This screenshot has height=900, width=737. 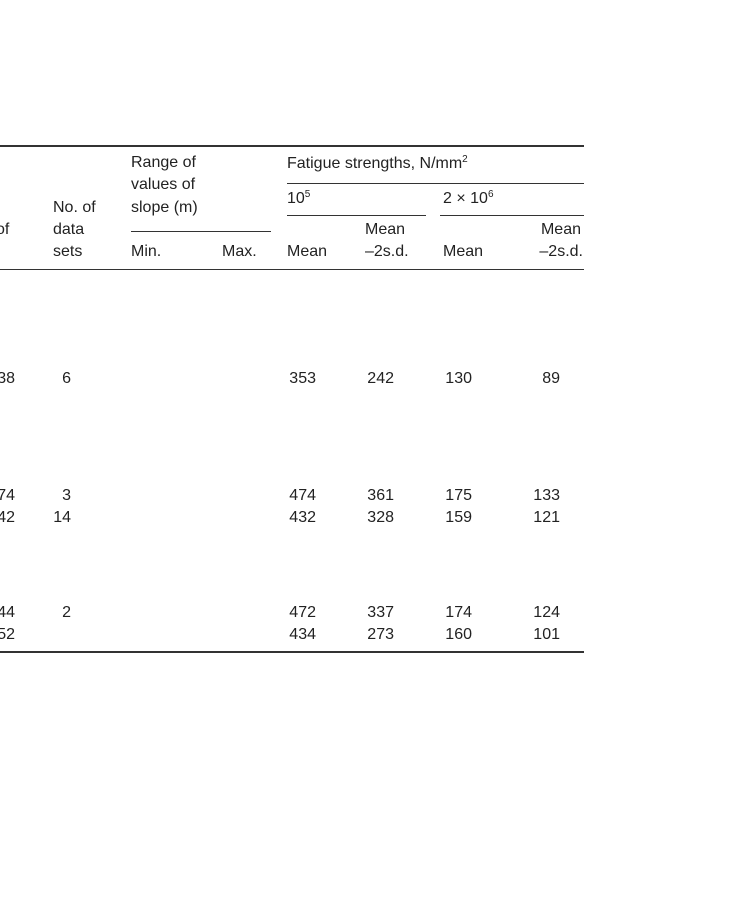 I want to click on mean-header-2e6: Mean, so click(x=463, y=251).